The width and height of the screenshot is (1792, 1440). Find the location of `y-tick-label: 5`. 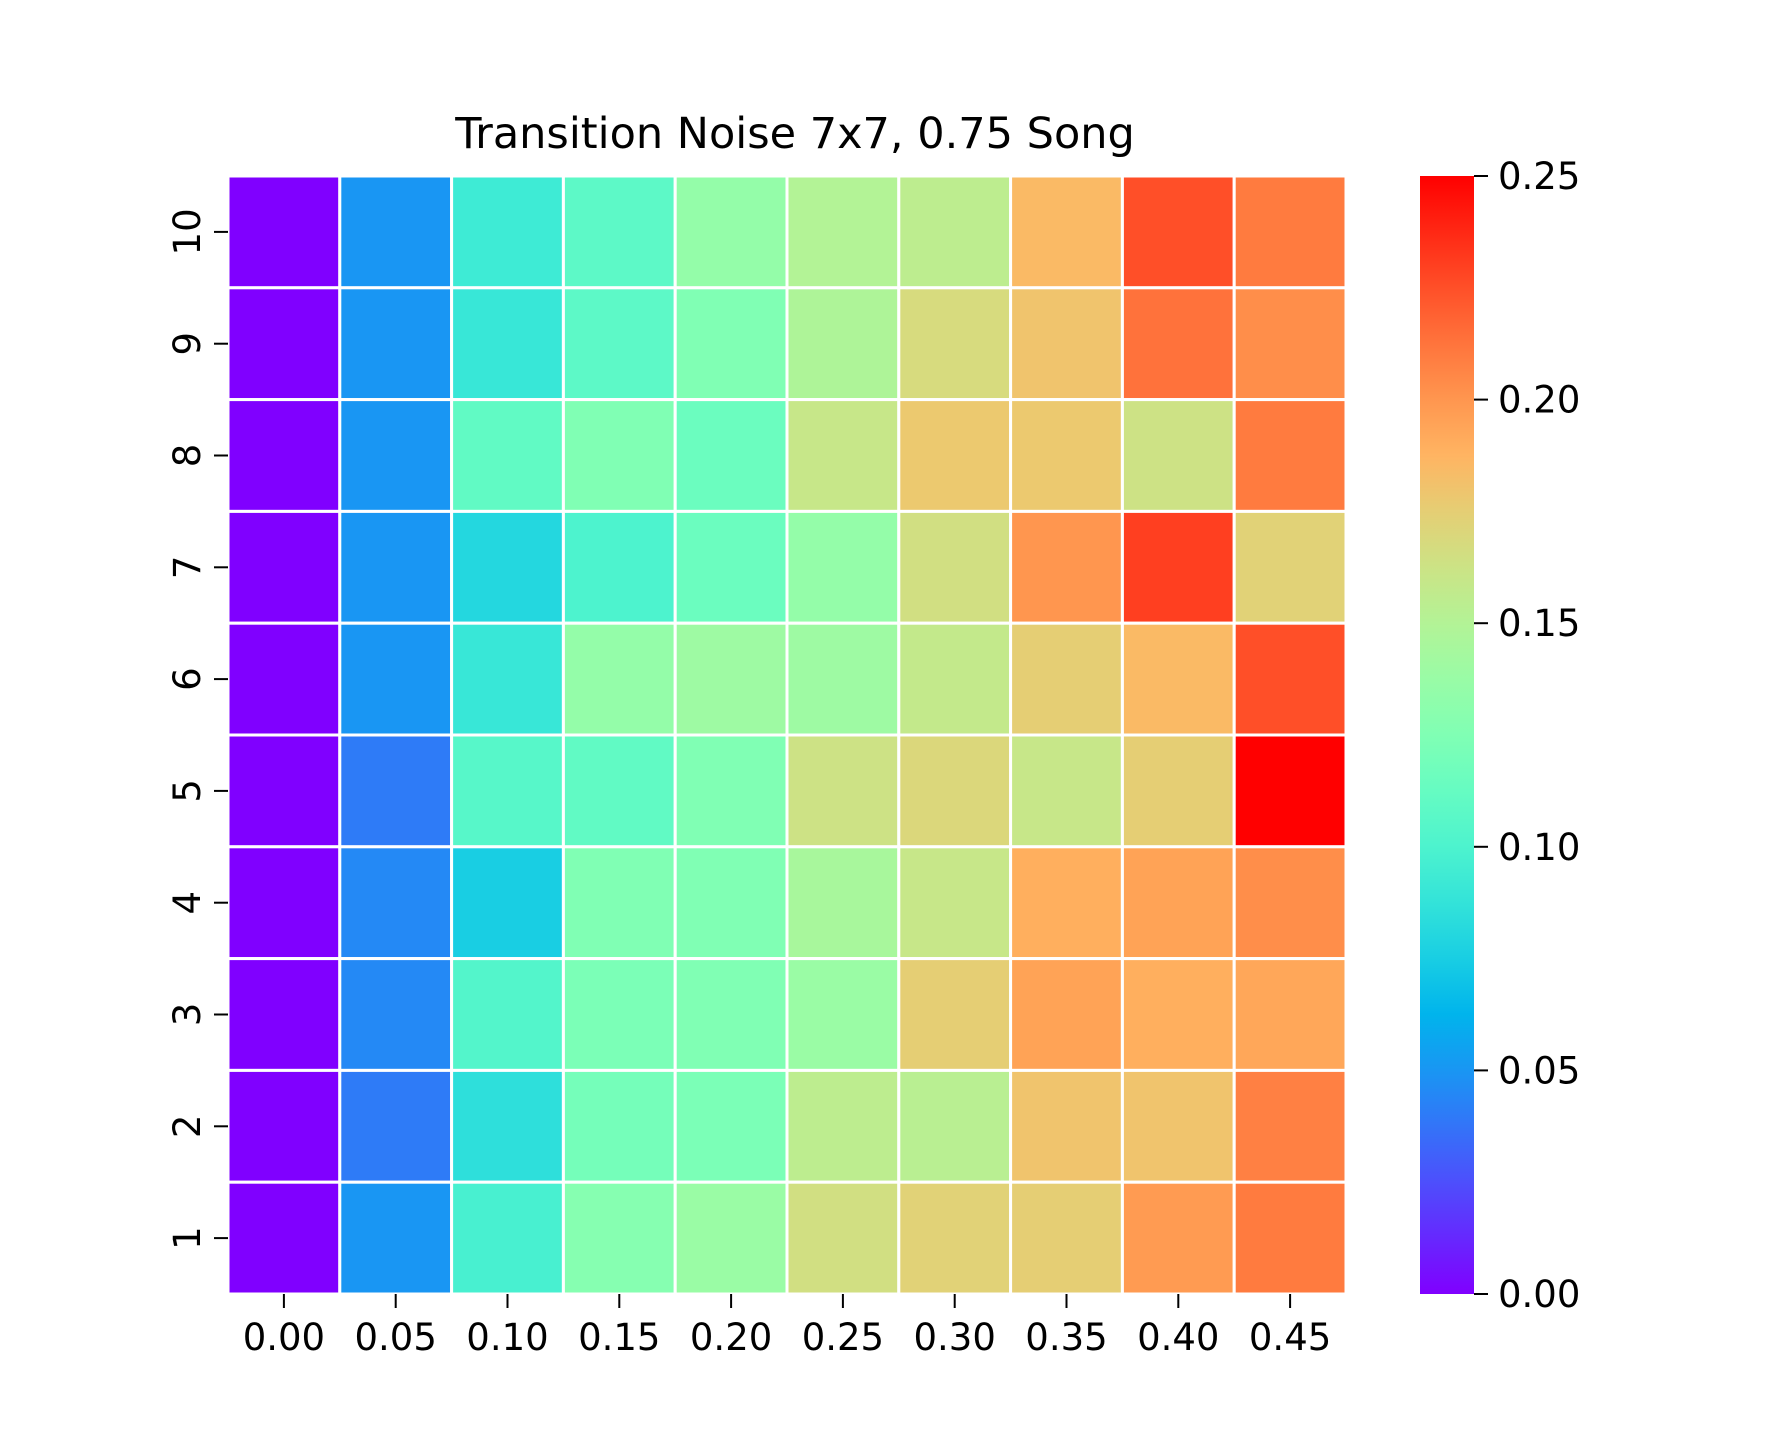

y-tick-label: 5 is located at coordinates (187, 791).